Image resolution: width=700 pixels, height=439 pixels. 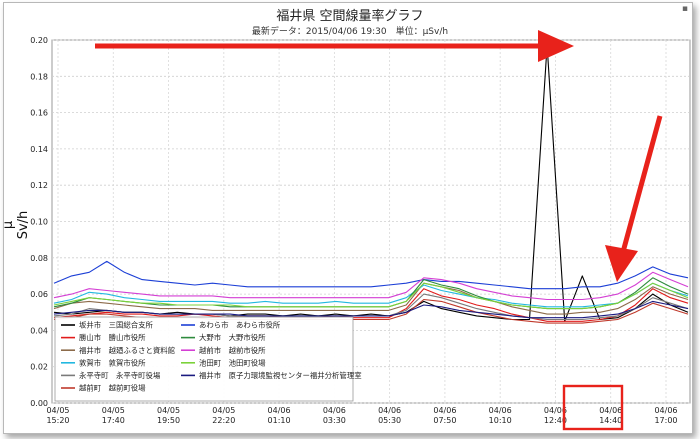 I want to click on annotation-arrowhead-diagonal, so click(x=621, y=263).